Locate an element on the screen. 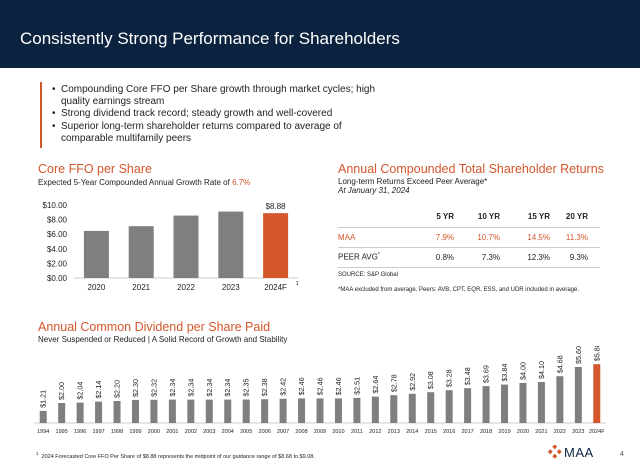  tsr-subtitle: Long-term Returns Exceed Peer Average* is located at coordinates (413, 181).